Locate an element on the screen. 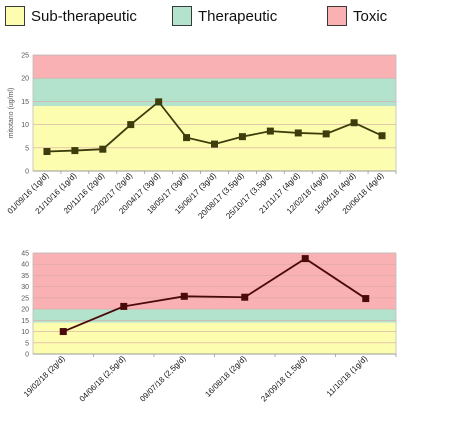 This screenshot has width=474, height=424. x-tick-label: 11/10/18 (1g/d) is located at coordinates (347, 376).